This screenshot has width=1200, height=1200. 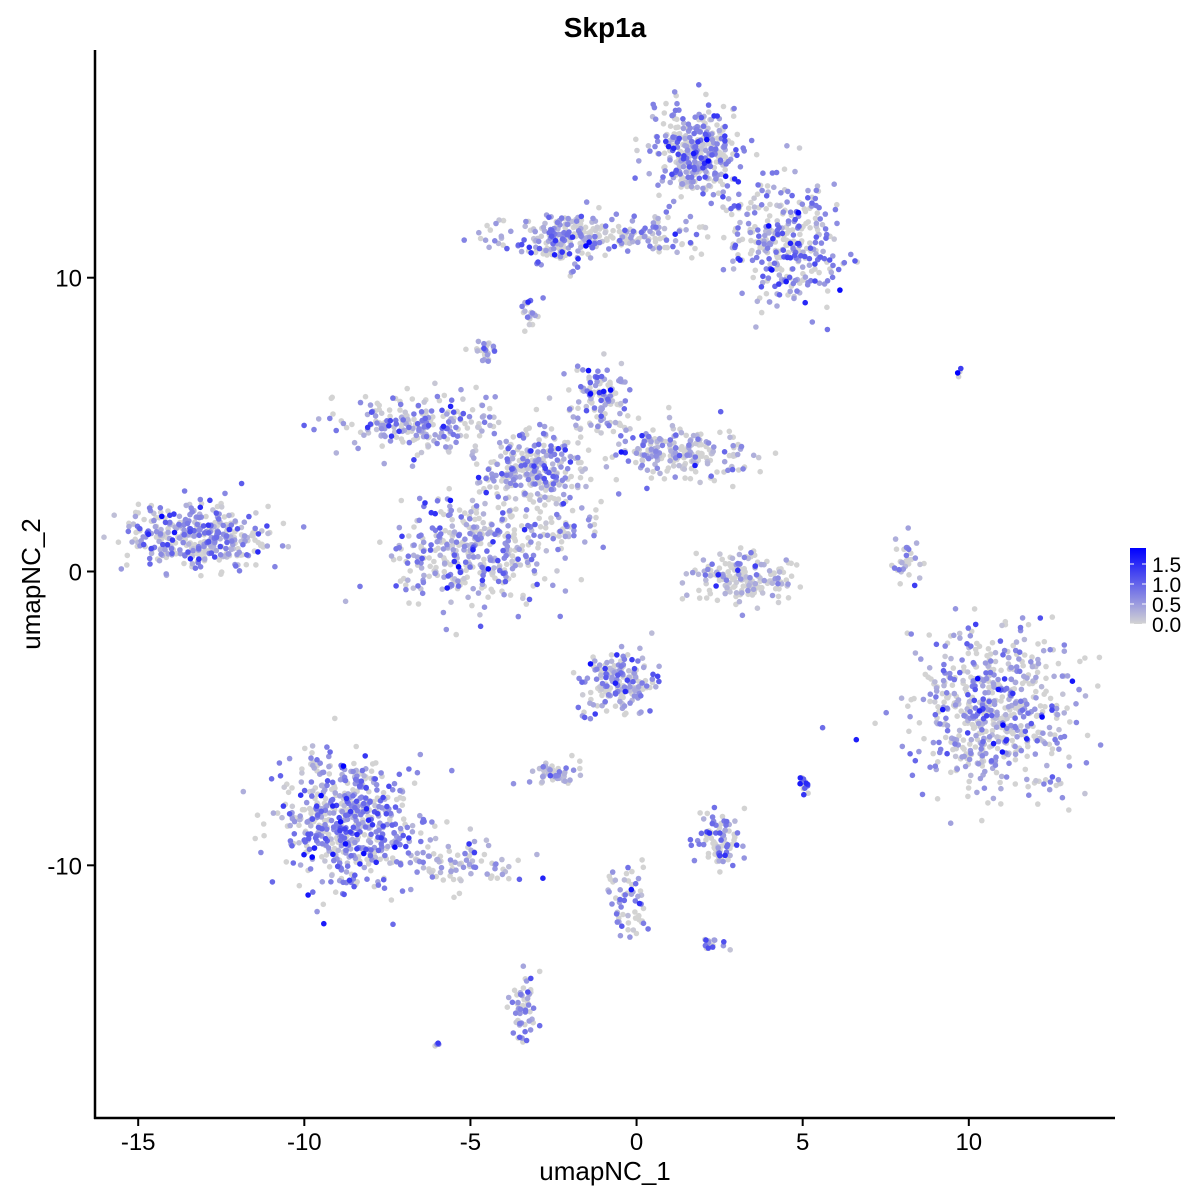 I want to click on chart-title: Skp1a, so click(x=605, y=27).